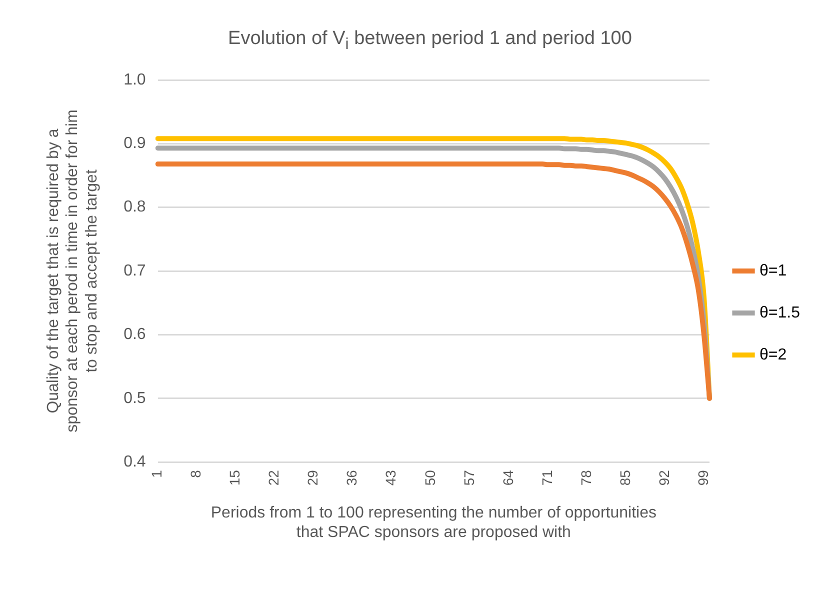  Describe the element at coordinates (135, 207) in the screenshot. I see `y-tick-label: 0.8` at that location.